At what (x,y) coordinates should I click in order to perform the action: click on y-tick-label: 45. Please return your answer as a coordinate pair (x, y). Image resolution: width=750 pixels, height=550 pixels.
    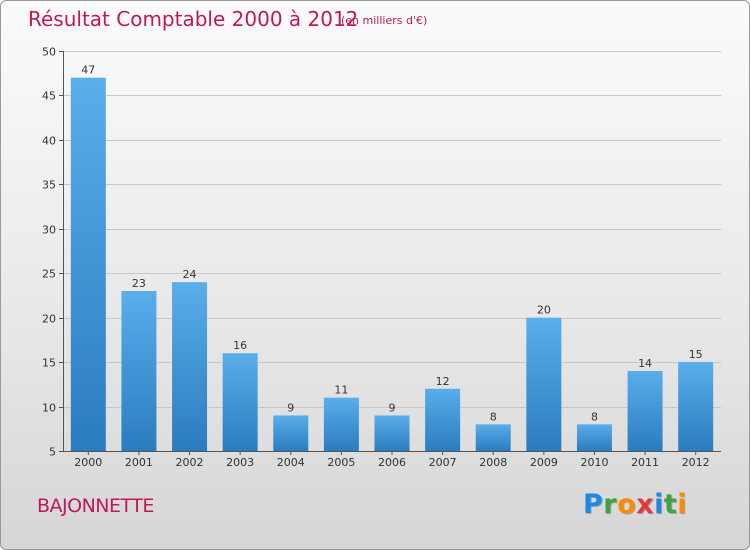
    Looking at the image, I should click on (49, 96).